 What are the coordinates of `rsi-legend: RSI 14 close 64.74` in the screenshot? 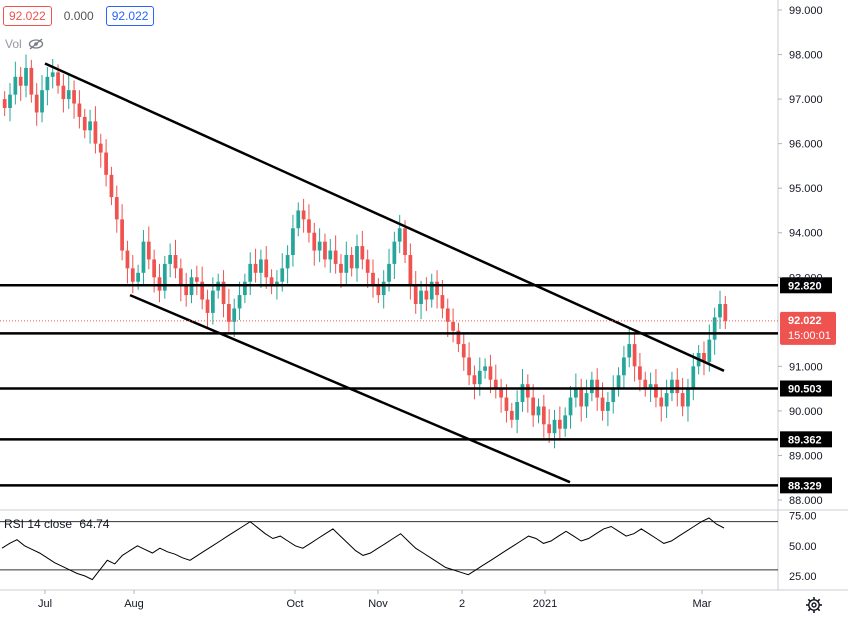 It's located at (56, 524).